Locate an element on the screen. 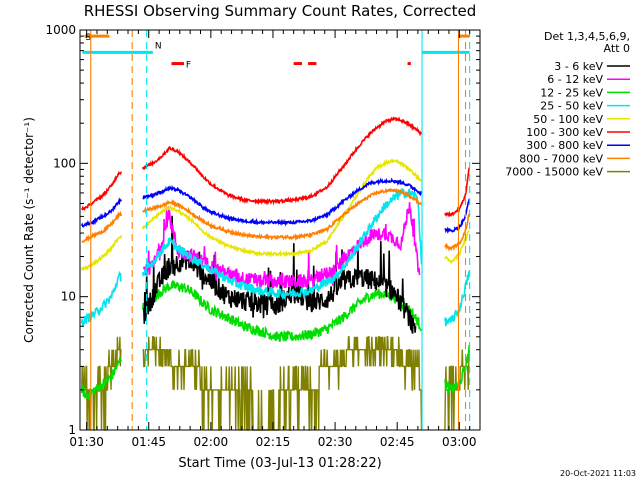 Image resolution: width=640 pixels, height=480 pixels. legend-label: 50 - 100 keV is located at coordinates (568, 119).